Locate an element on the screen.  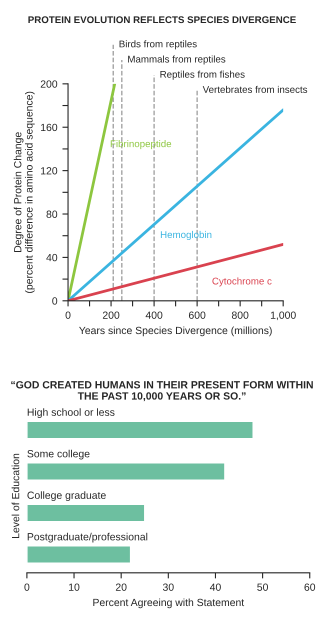
x-tick-label: 600 is located at coordinates (197, 315).